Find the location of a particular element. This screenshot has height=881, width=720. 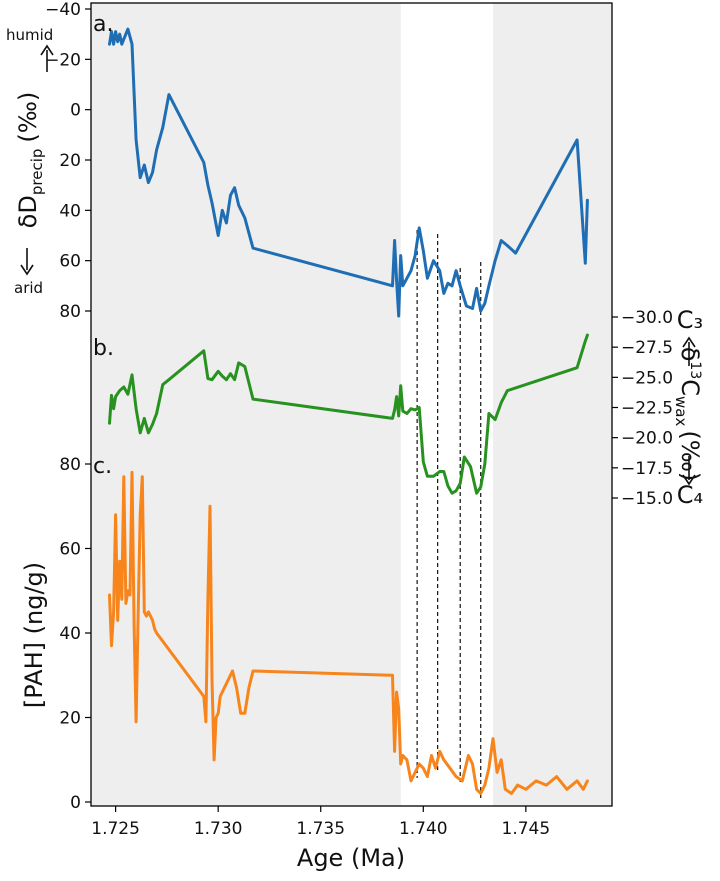

y-tick-label: −15.0 is located at coordinates (647, 499).